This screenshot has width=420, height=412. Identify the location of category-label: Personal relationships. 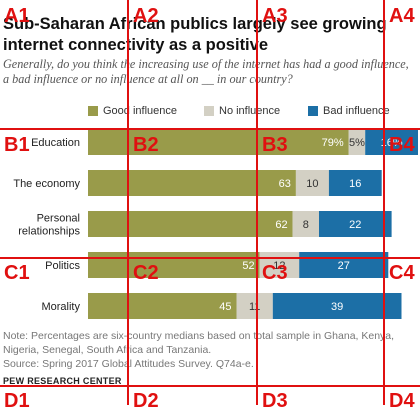
(49, 225).